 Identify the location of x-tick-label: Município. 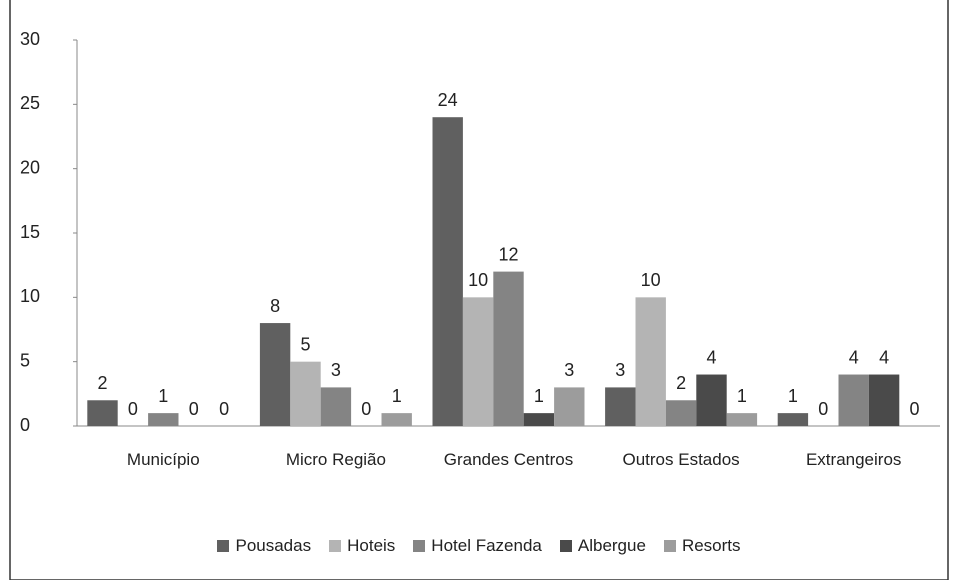
(163, 459).